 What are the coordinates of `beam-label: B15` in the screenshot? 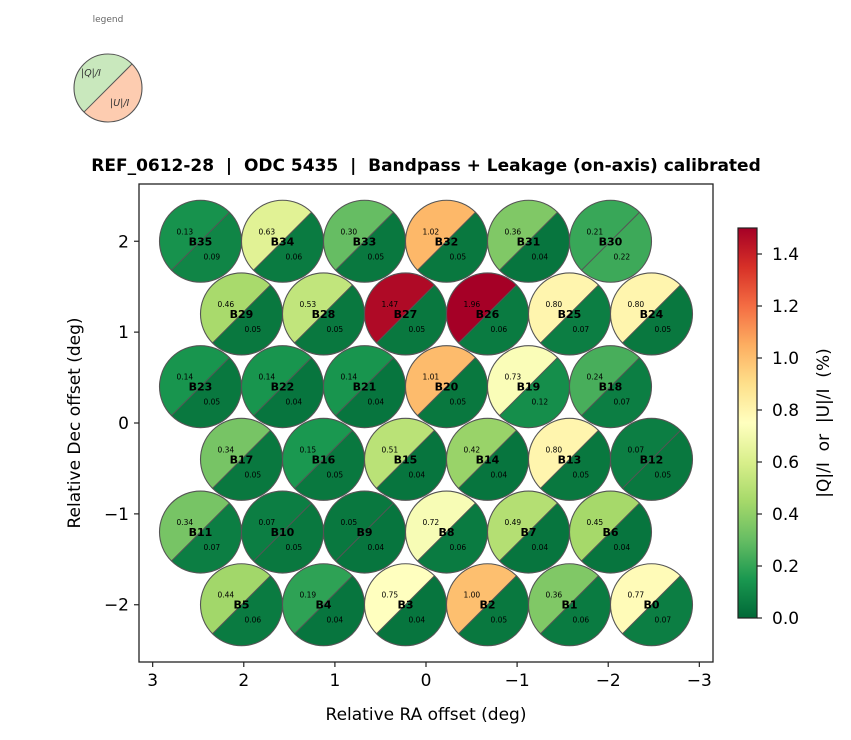 It's located at (406, 459).